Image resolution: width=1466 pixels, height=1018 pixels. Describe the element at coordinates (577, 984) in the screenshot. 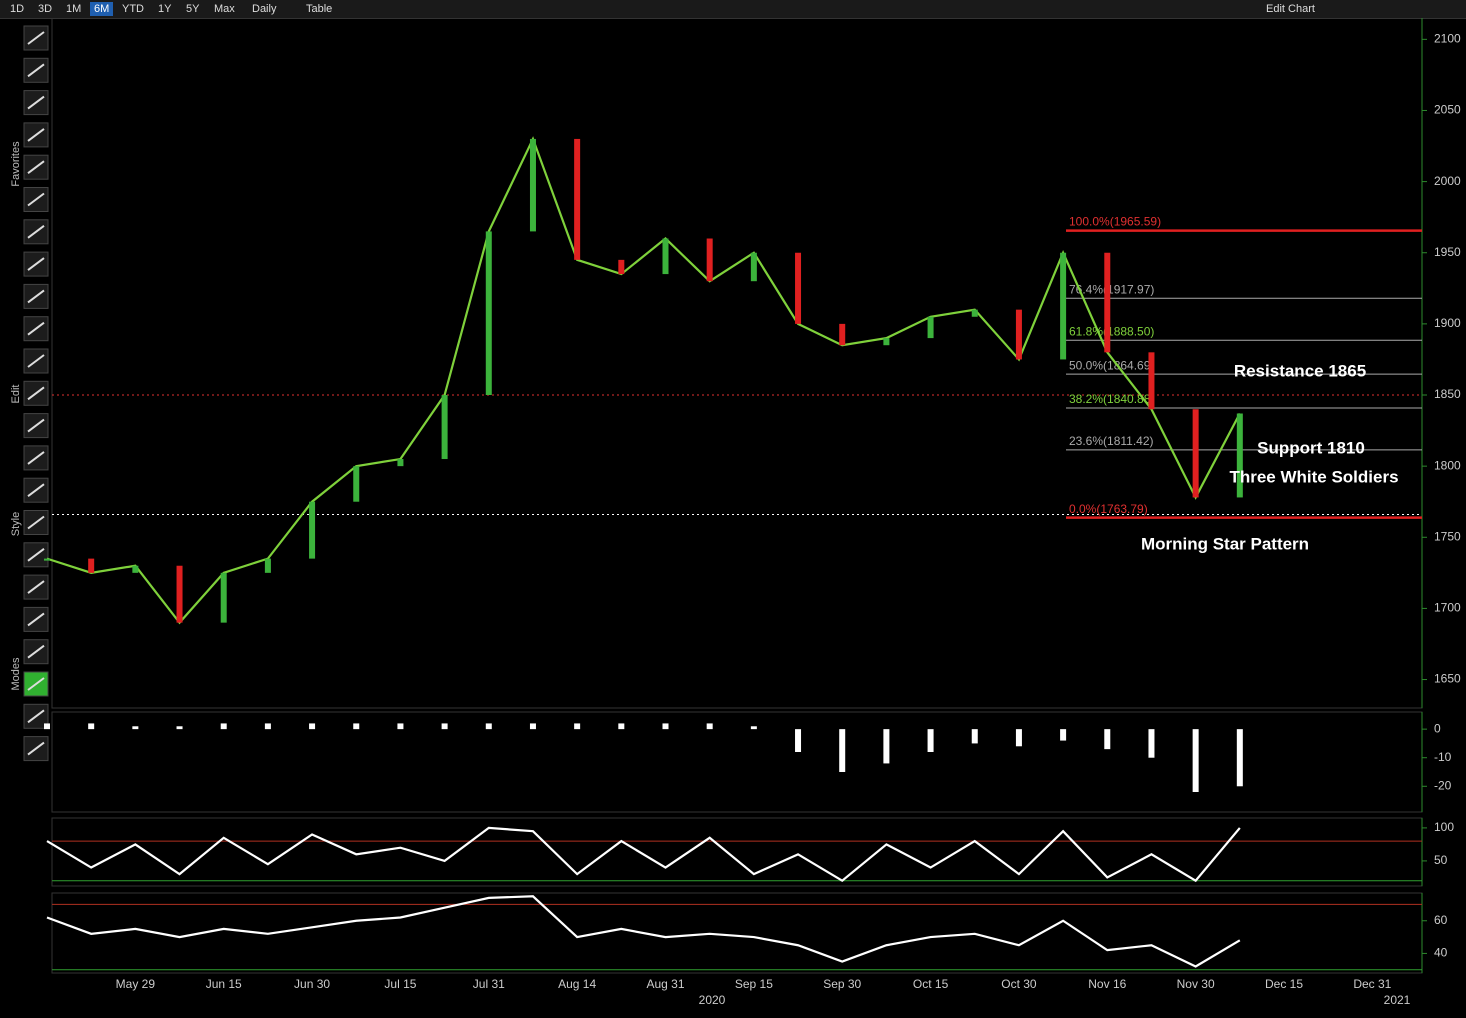

I see `x-tick-label: Aug 14` at that location.